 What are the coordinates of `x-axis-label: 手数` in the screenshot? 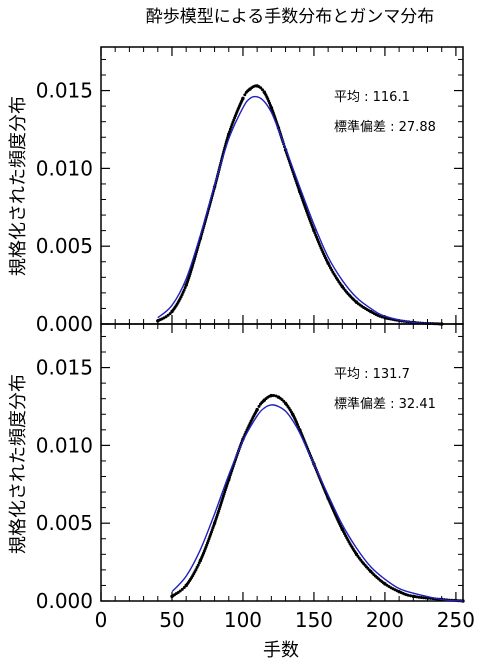 It's located at (281, 650).